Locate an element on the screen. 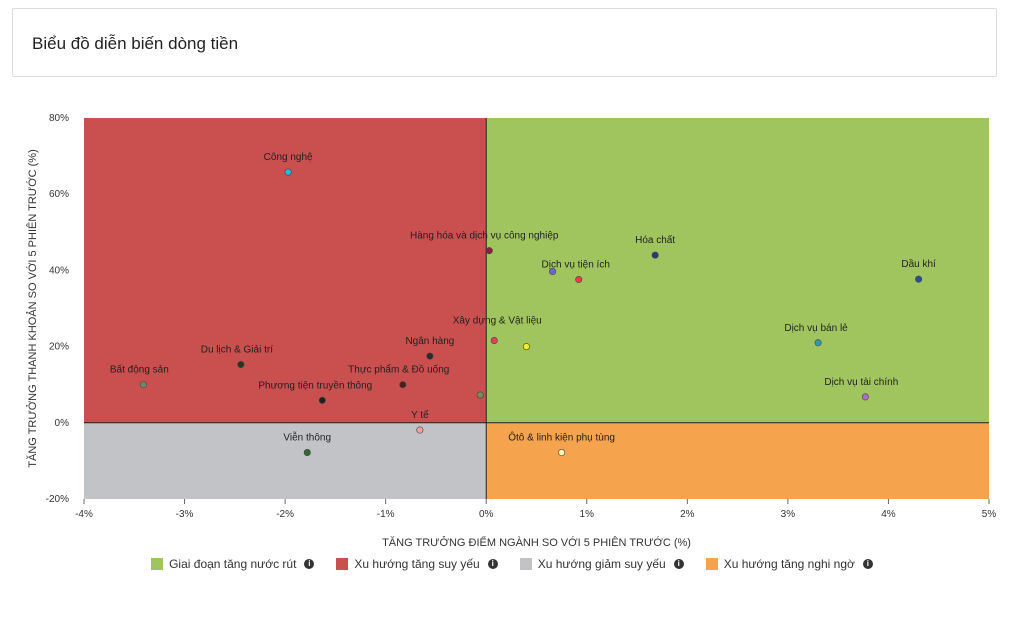 This screenshot has height=617, width=1024. data-point-label: Thực phẩm & Đồ uống is located at coordinates (398, 370).